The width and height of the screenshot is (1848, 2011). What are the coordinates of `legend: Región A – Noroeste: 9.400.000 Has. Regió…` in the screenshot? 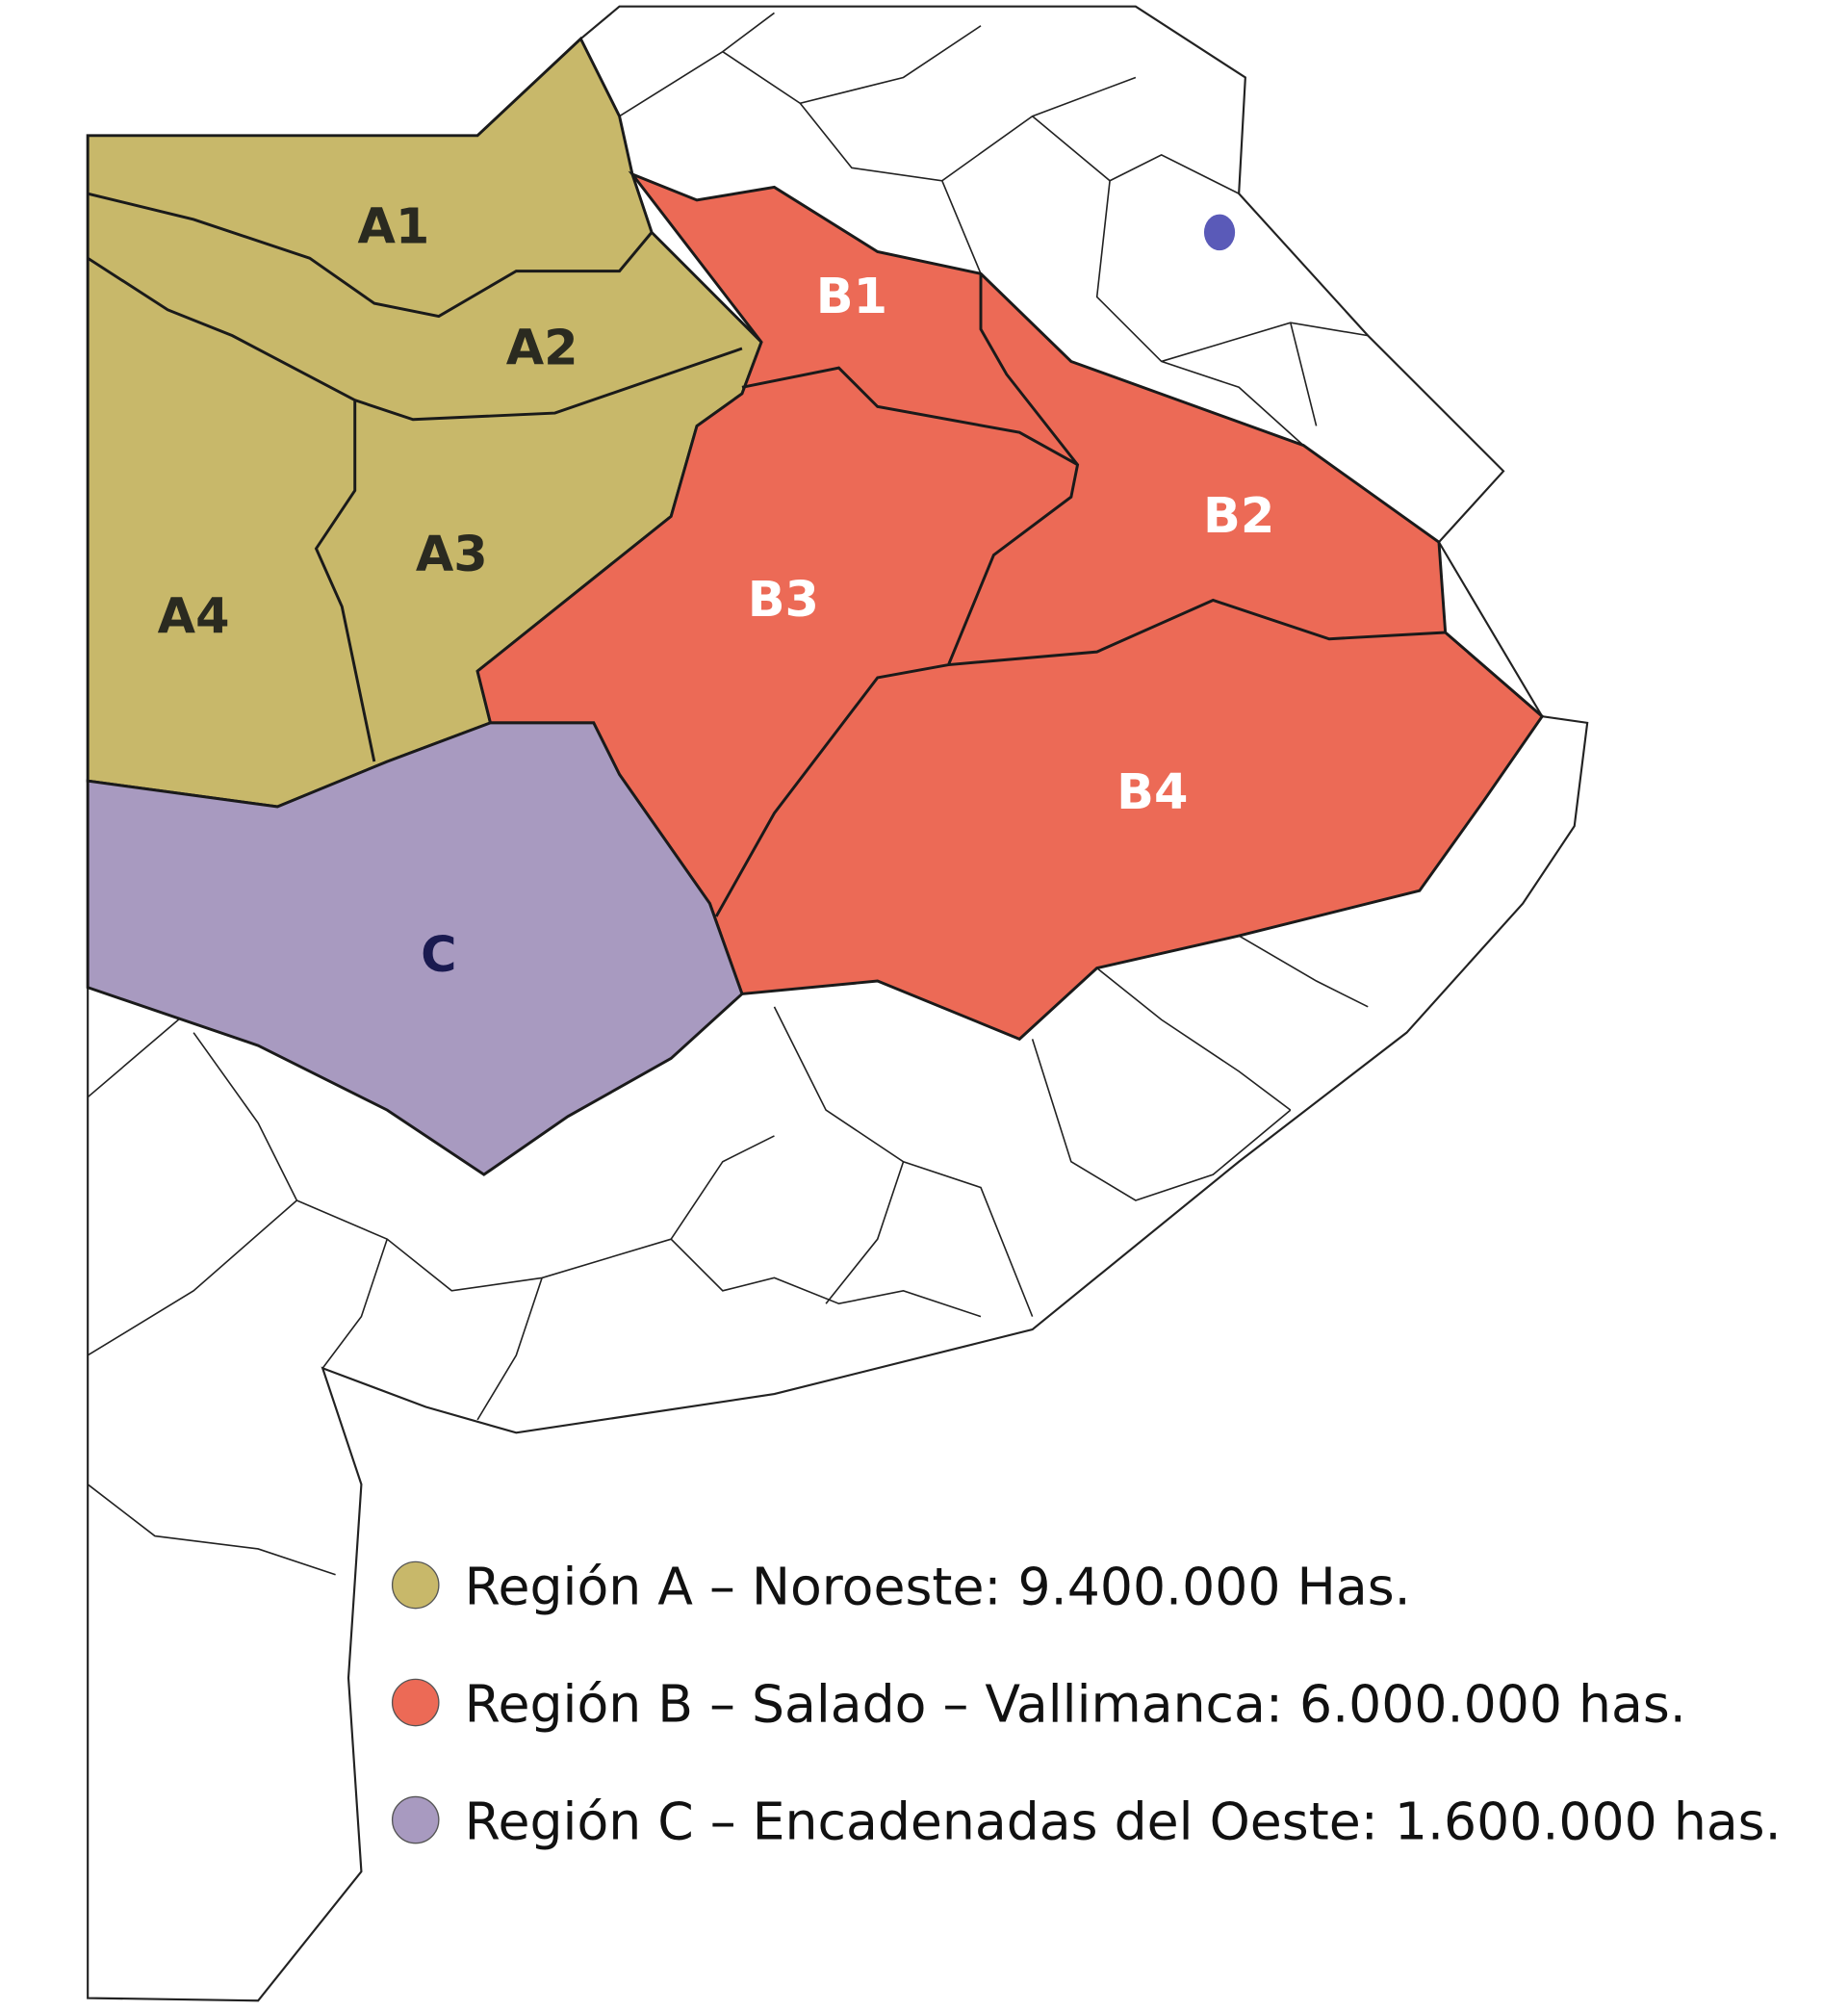 It's located at (1086, 1704).